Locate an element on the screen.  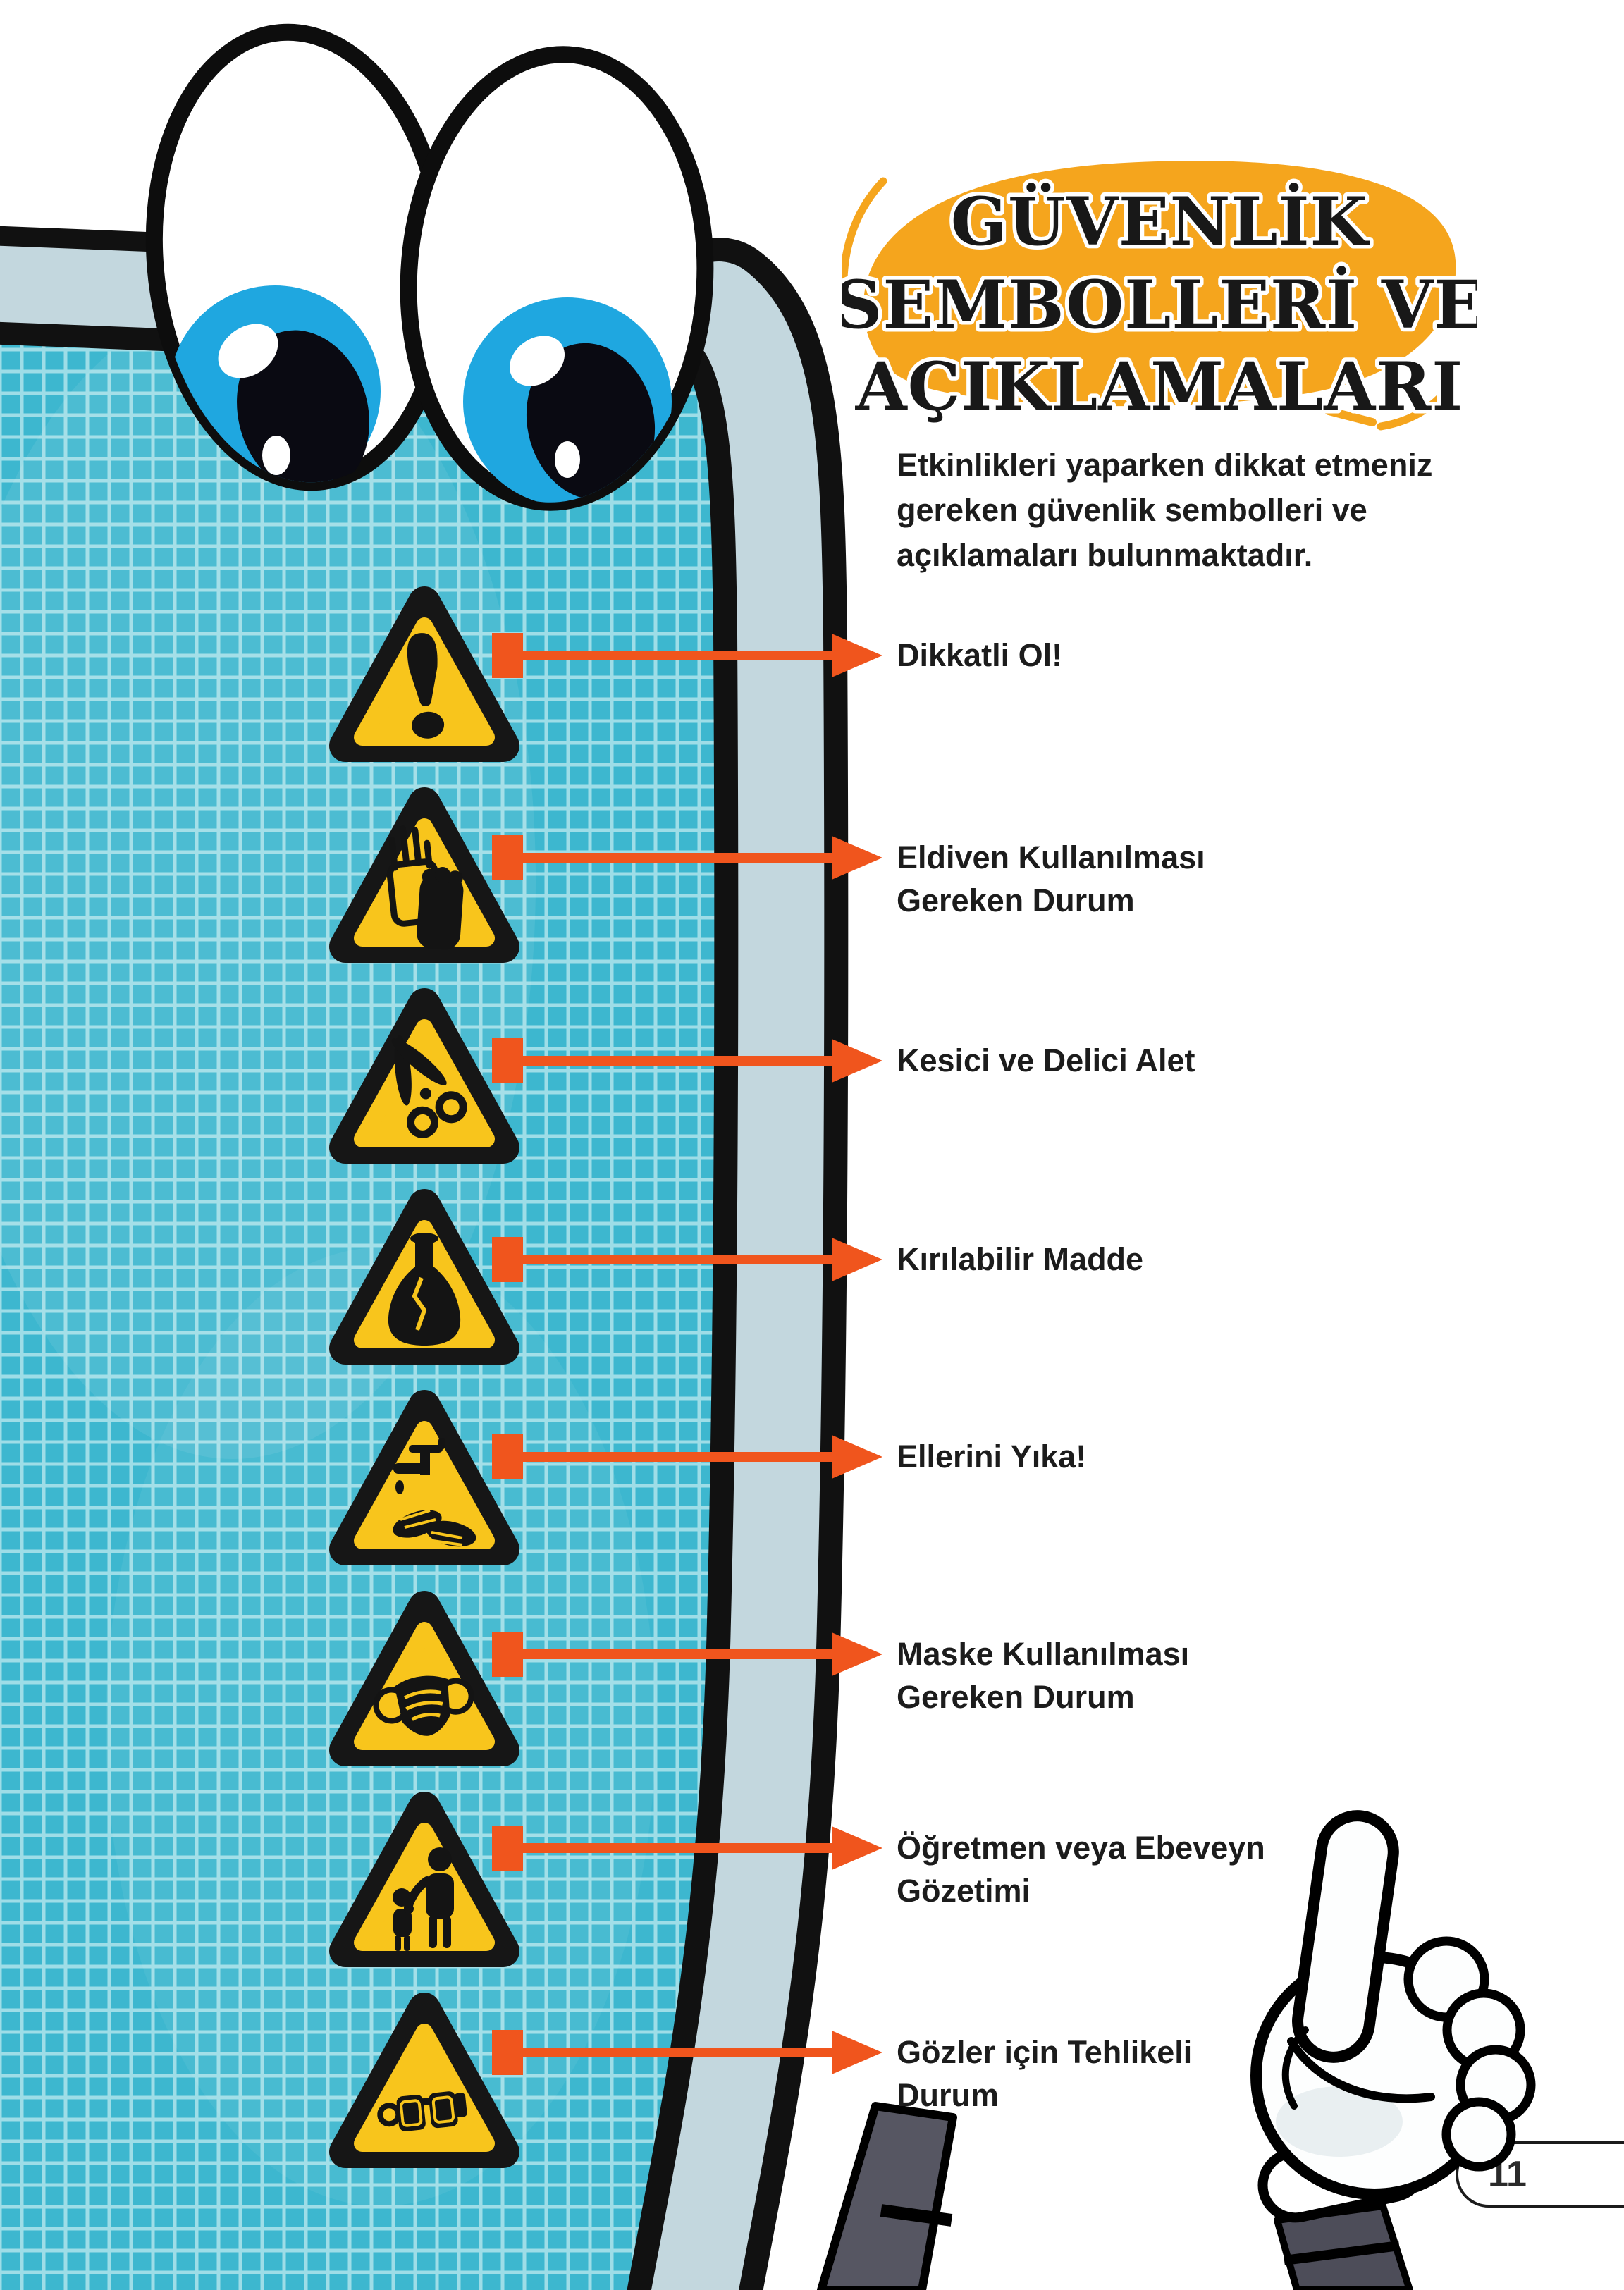
pointing-hand-icon is located at coordinates (1393, 2050).